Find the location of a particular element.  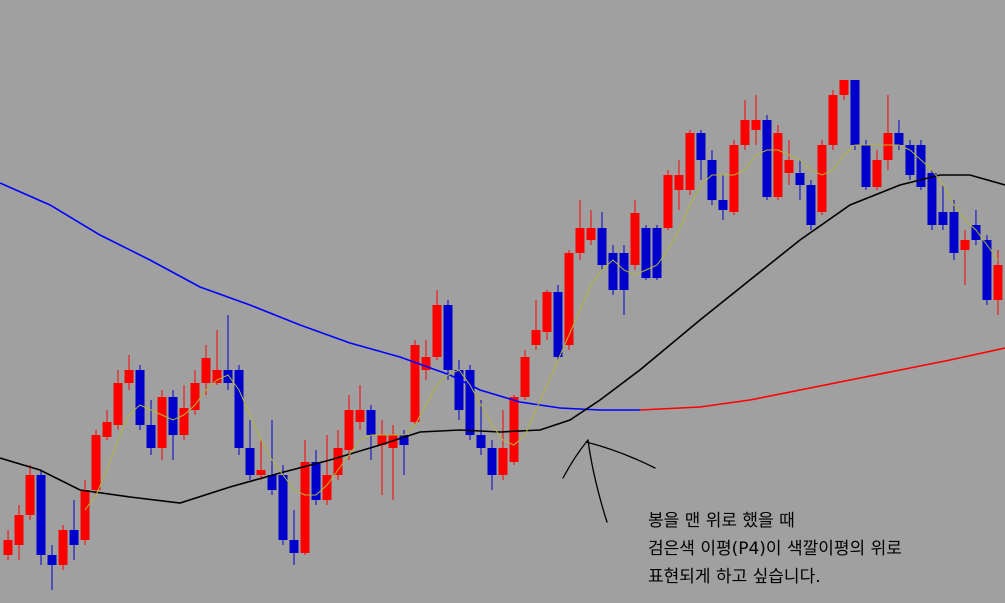

annotation-line: 봉을 맨 위로 했을 때 is located at coordinates (721, 521).